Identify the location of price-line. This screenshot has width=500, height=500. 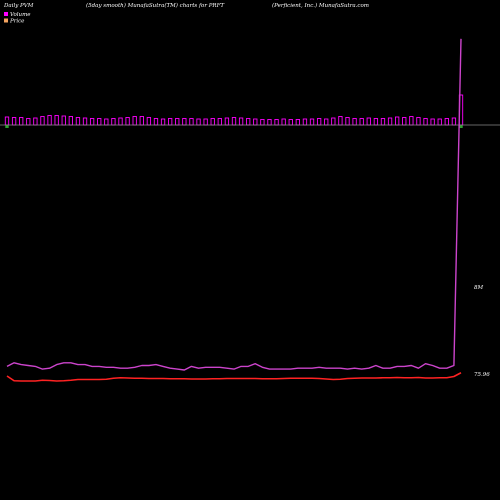
(234, 377).